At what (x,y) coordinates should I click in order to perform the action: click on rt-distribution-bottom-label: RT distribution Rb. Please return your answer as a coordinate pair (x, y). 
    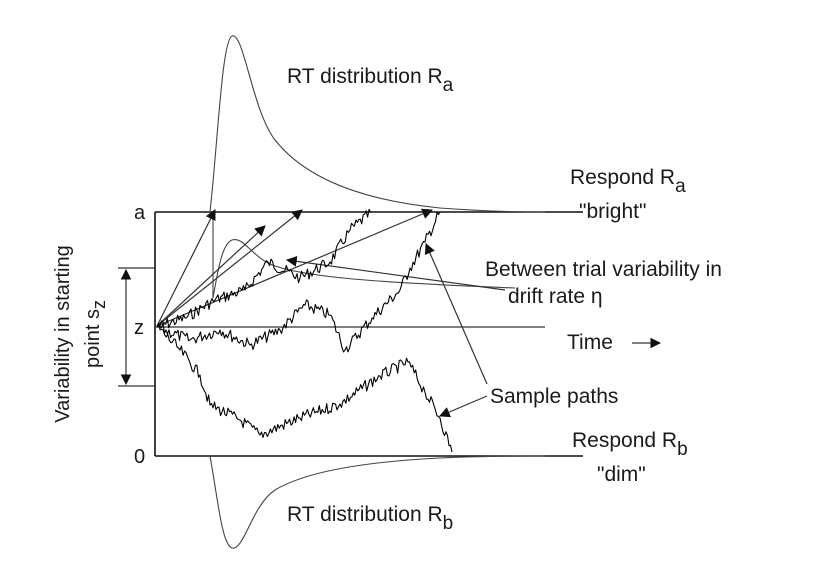
    Looking at the image, I should click on (370, 518).